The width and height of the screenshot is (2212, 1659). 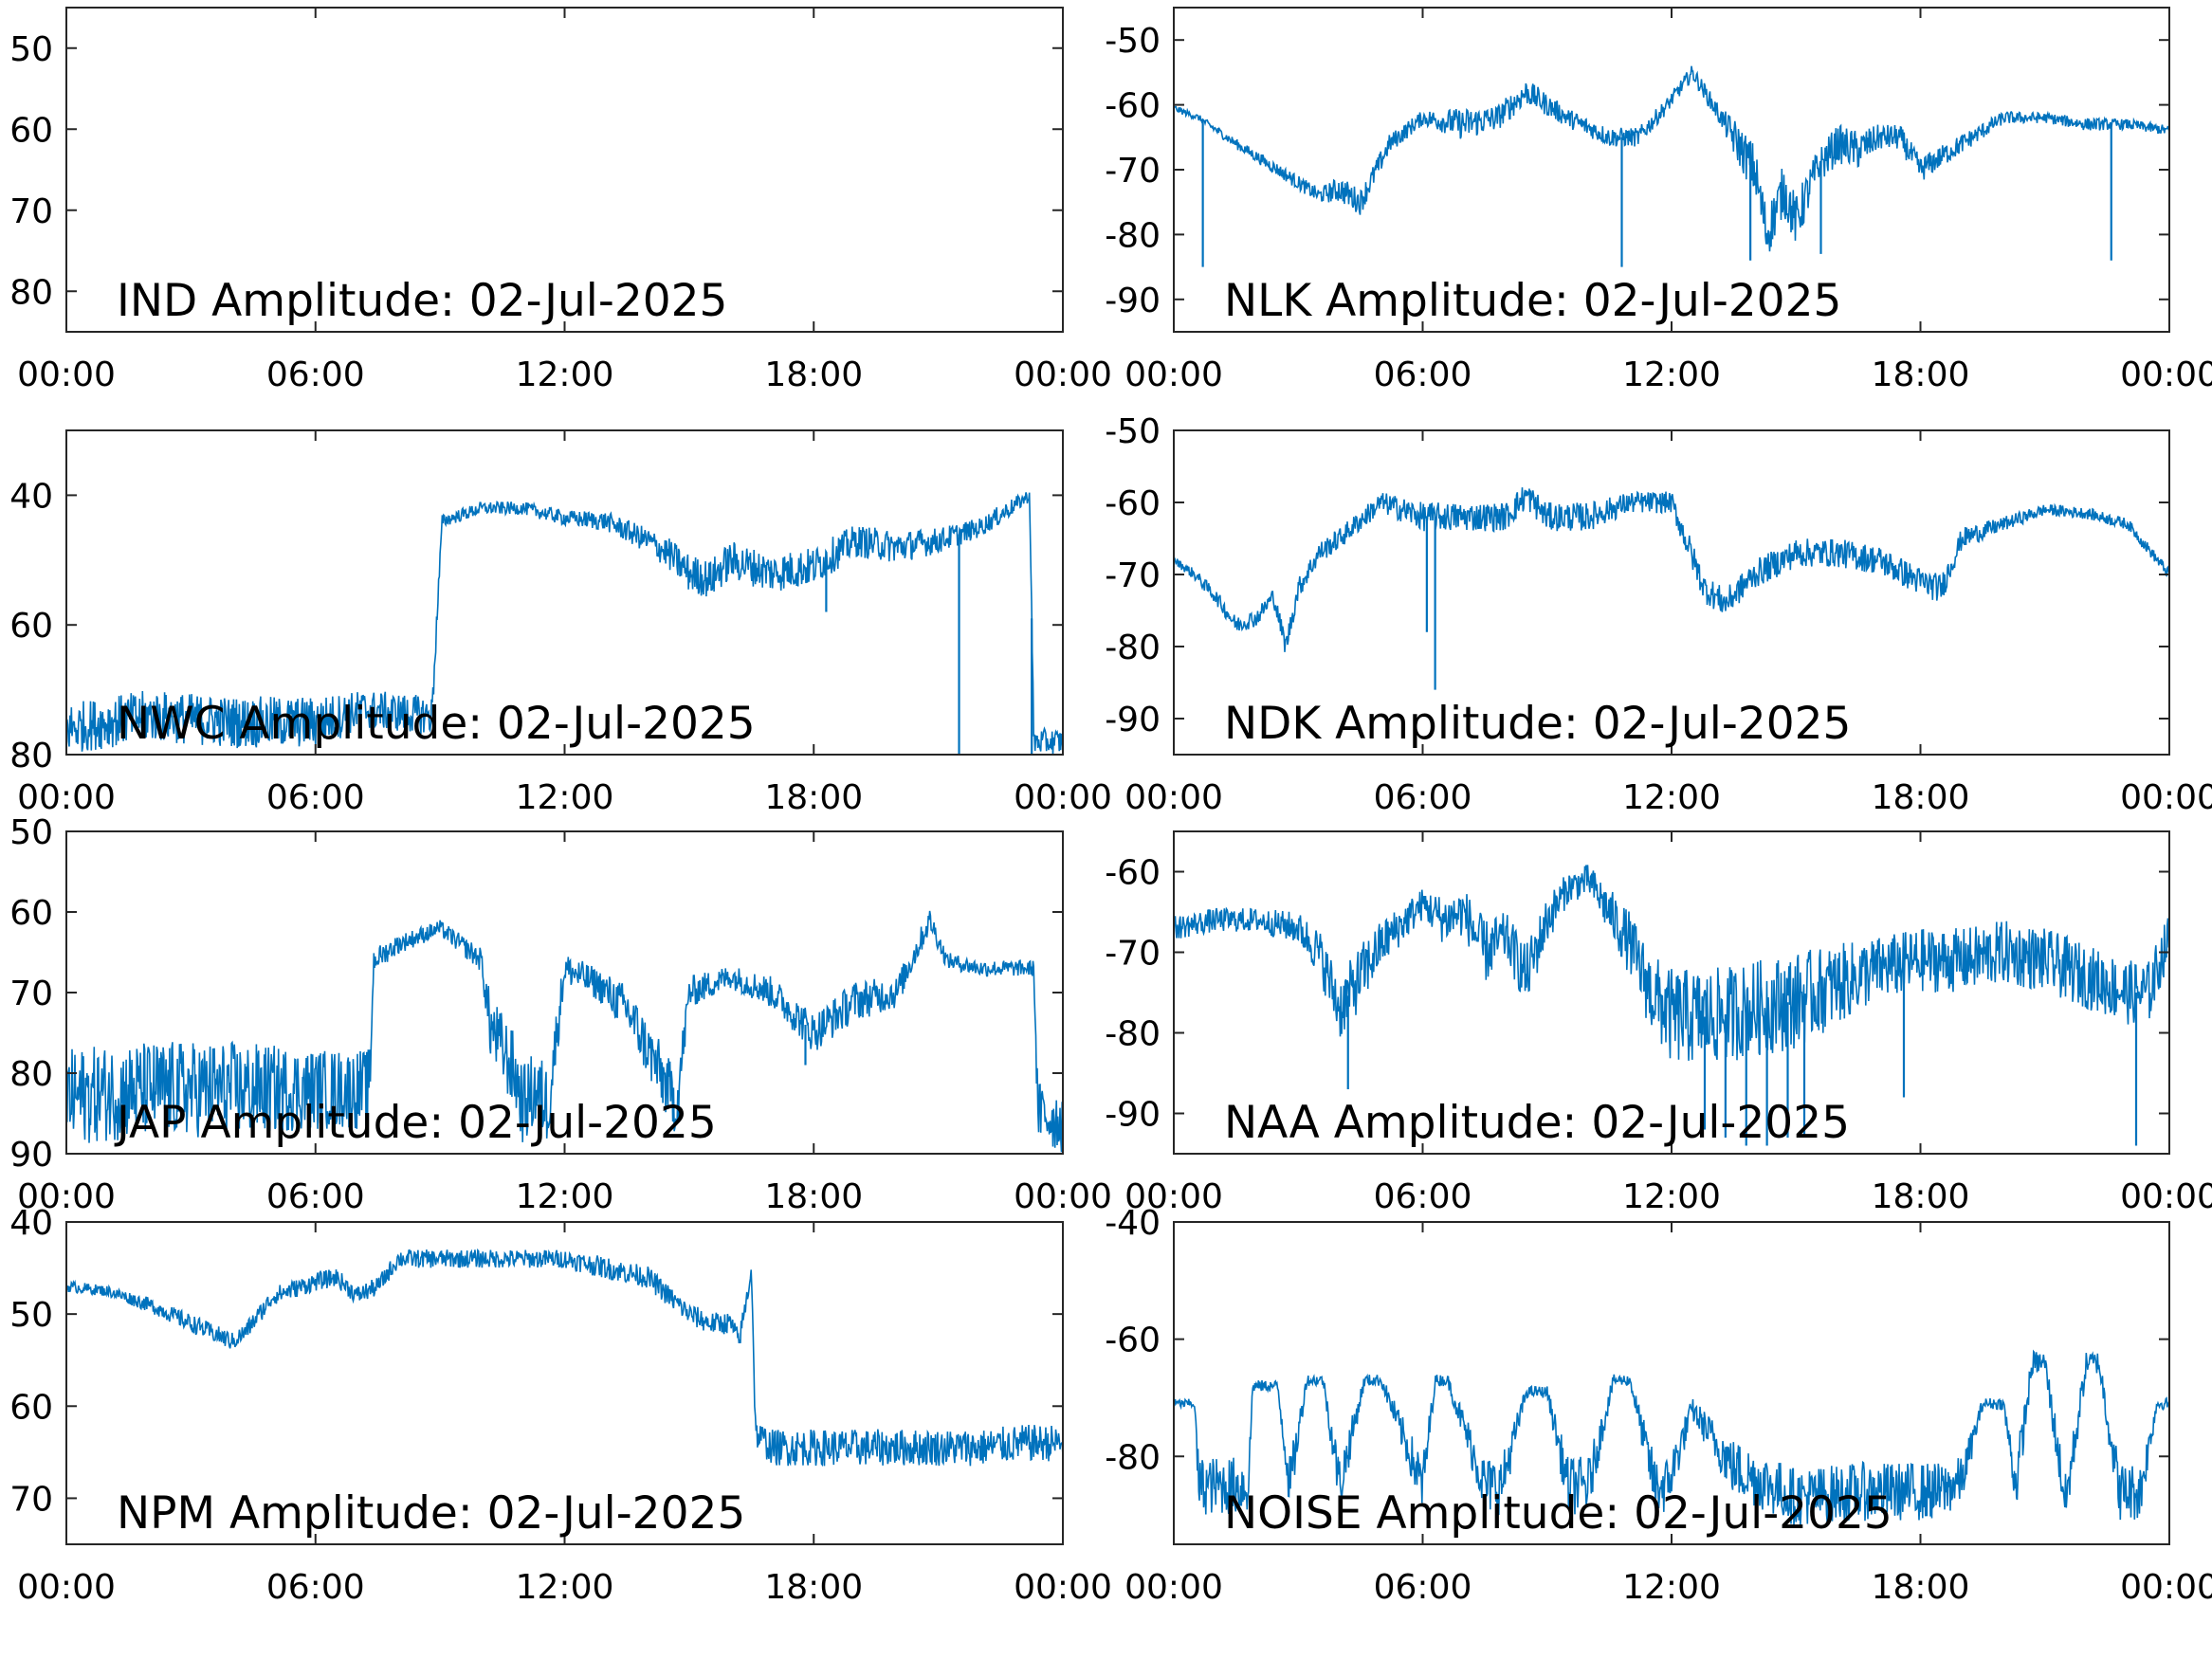 What do you see at coordinates (1537, 1123) in the screenshot?
I see `panel-title: NAA Amplitude: 02-Jul-2025` at bounding box center [1537, 1123].